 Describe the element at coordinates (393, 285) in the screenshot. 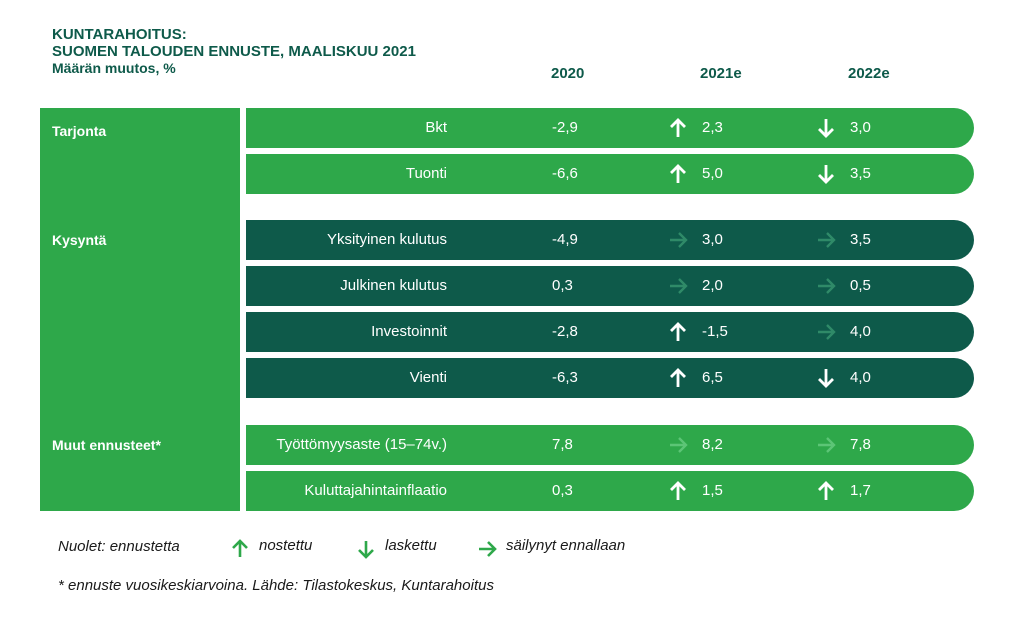

I see `row-label: Julkinen kulutus` at that location.